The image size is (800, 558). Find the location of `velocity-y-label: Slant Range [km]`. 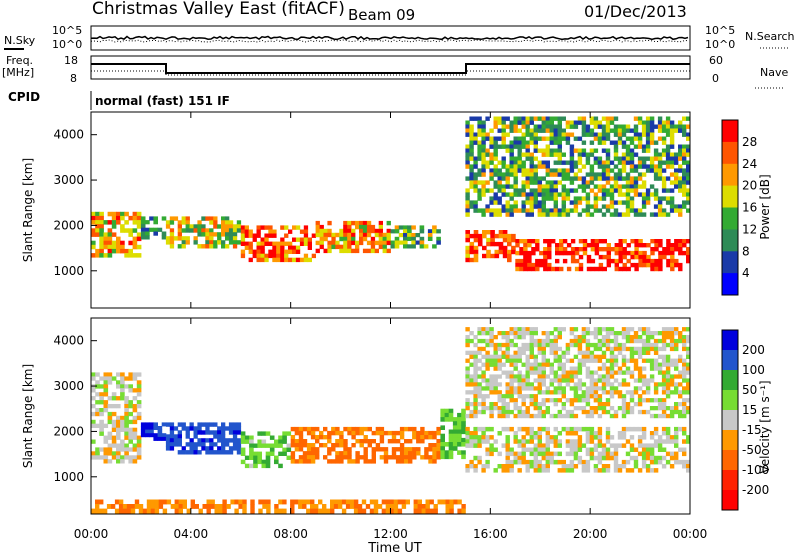

velocity-y-label: Slant Range [km] is located at coordinates (28, 416).